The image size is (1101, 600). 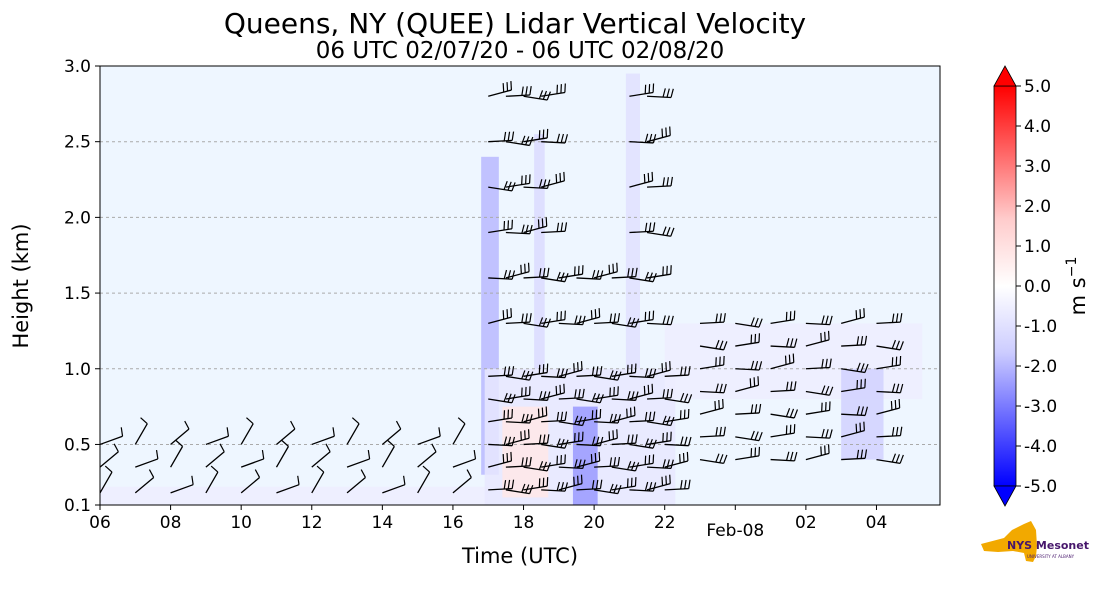 I want to click on colorbar-gradient, so click(x=1005, y=286).